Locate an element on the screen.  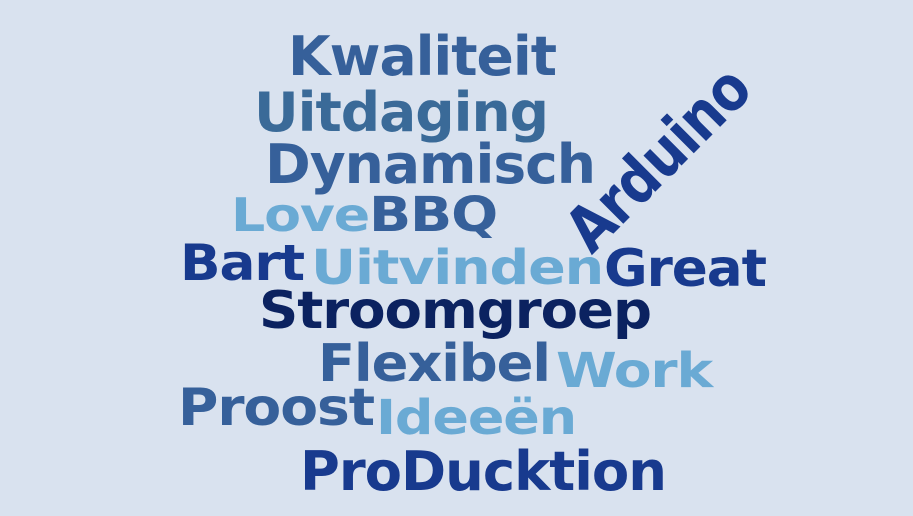
word-flexibel: Flexibel is located at coordinates (434, 364).